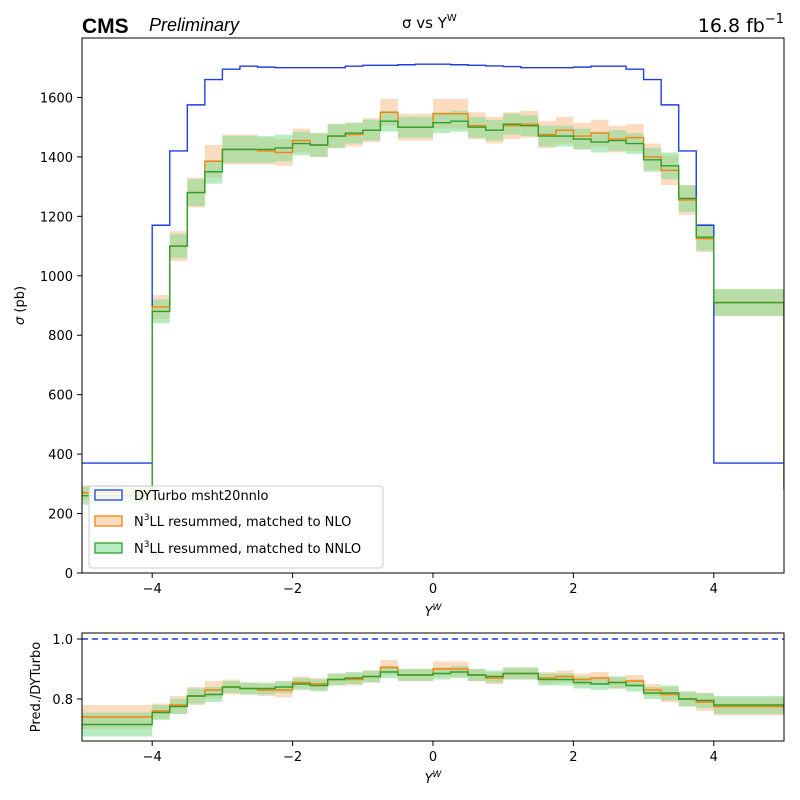 The height and width of the screenshot is (800, 800). Describe the element at coordinates (714, 757) in the screenshot. I see `ratio-panel-x-tick-label-4: 4` at that location.